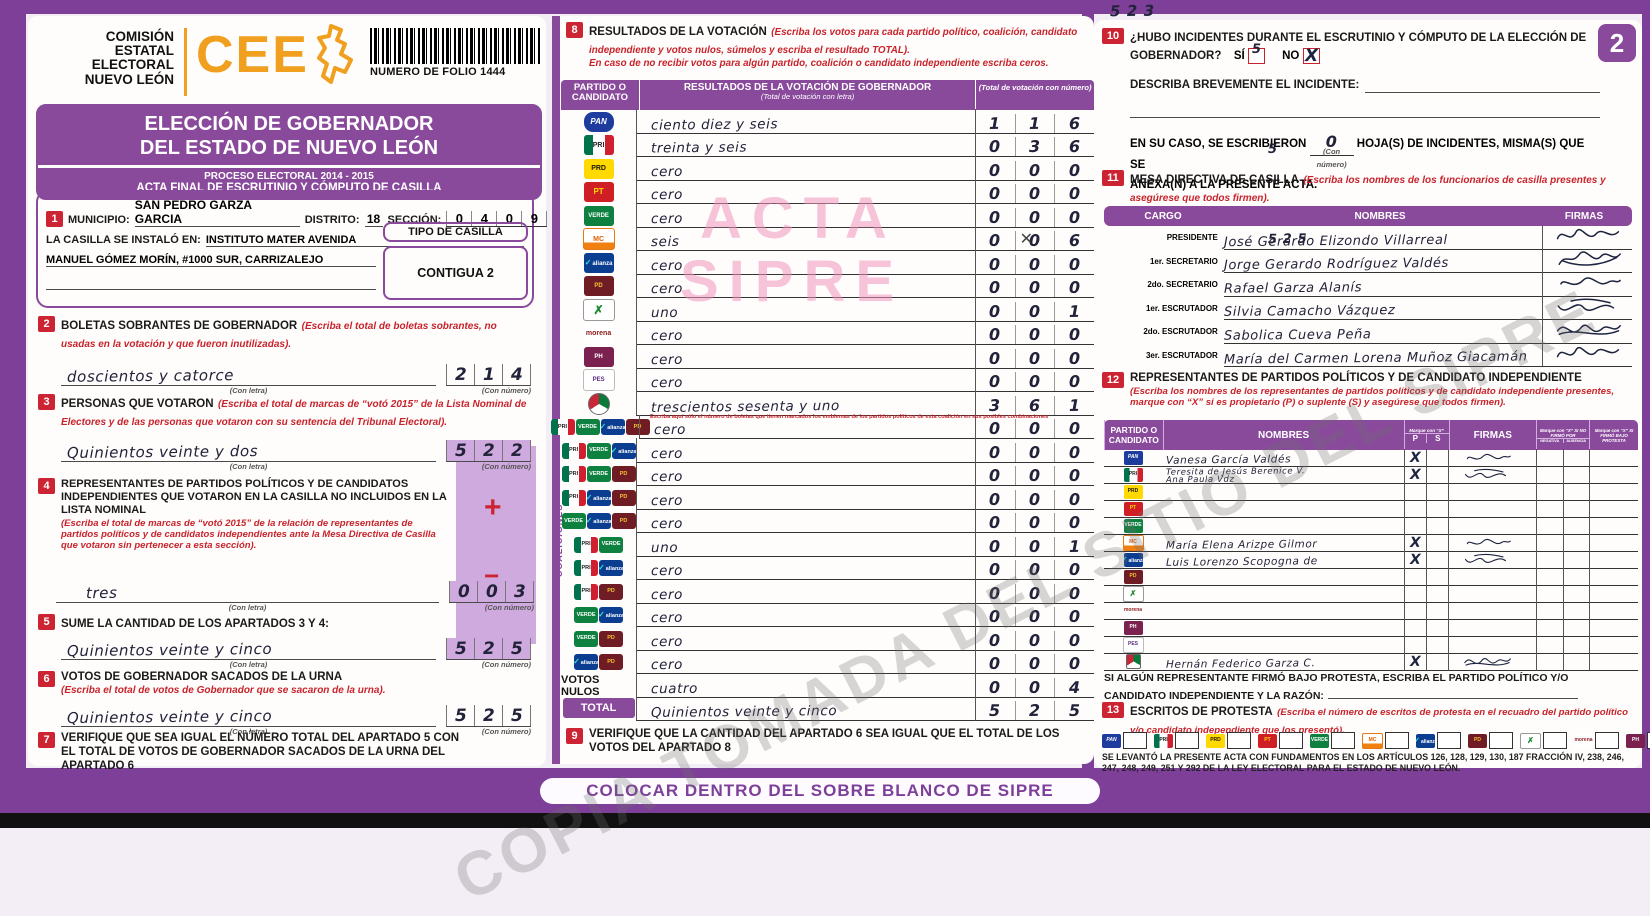 The width and height of the screenshot is (1650, 916). What do you see at coordinates (1201, 712) in the screenshot?
I see `section13-title: ESCRITOS DE PROTESTA` at bounding box center [1201, 712].